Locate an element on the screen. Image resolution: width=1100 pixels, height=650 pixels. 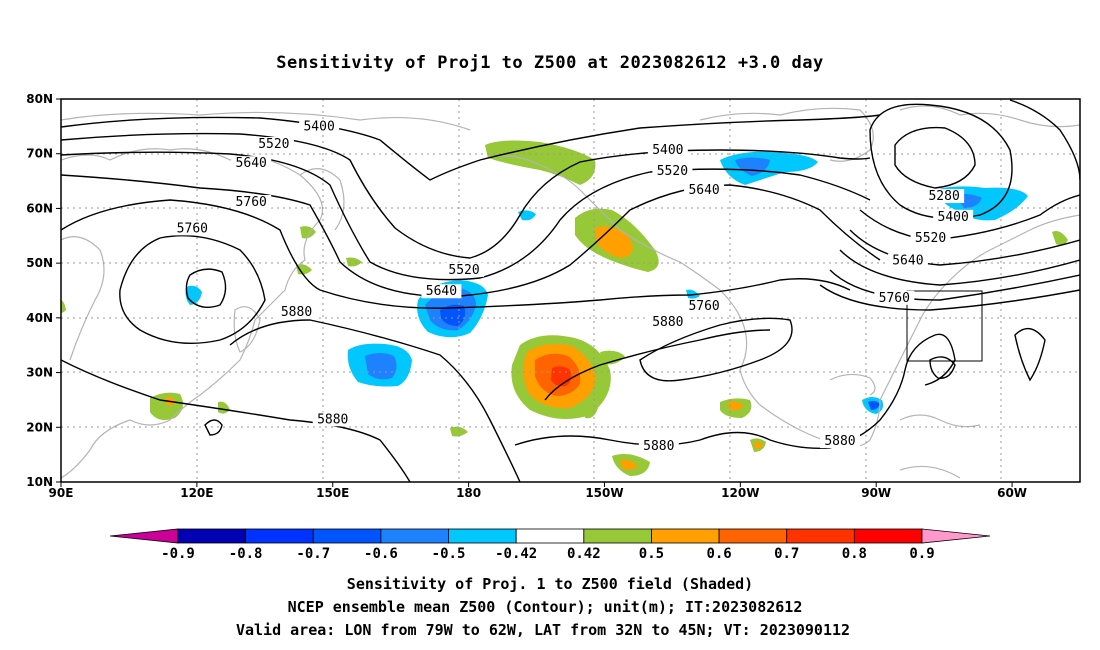
lon-tick-label: 90W is located at coordinates (876, 493).